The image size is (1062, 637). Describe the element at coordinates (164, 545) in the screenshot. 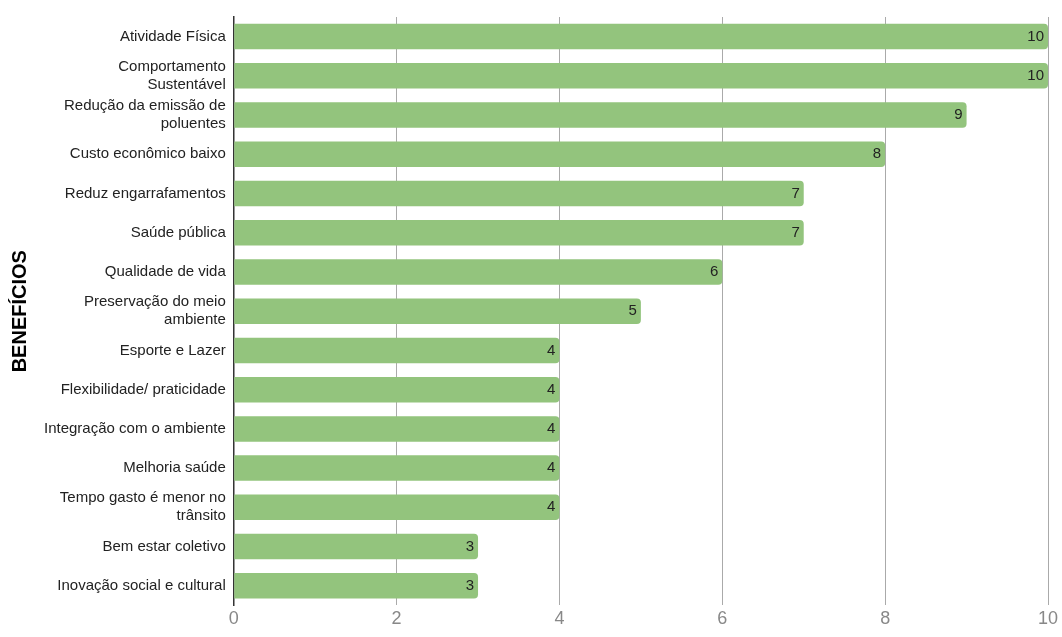

I see `y-tick-label: Bem estar coletivo` at that location.